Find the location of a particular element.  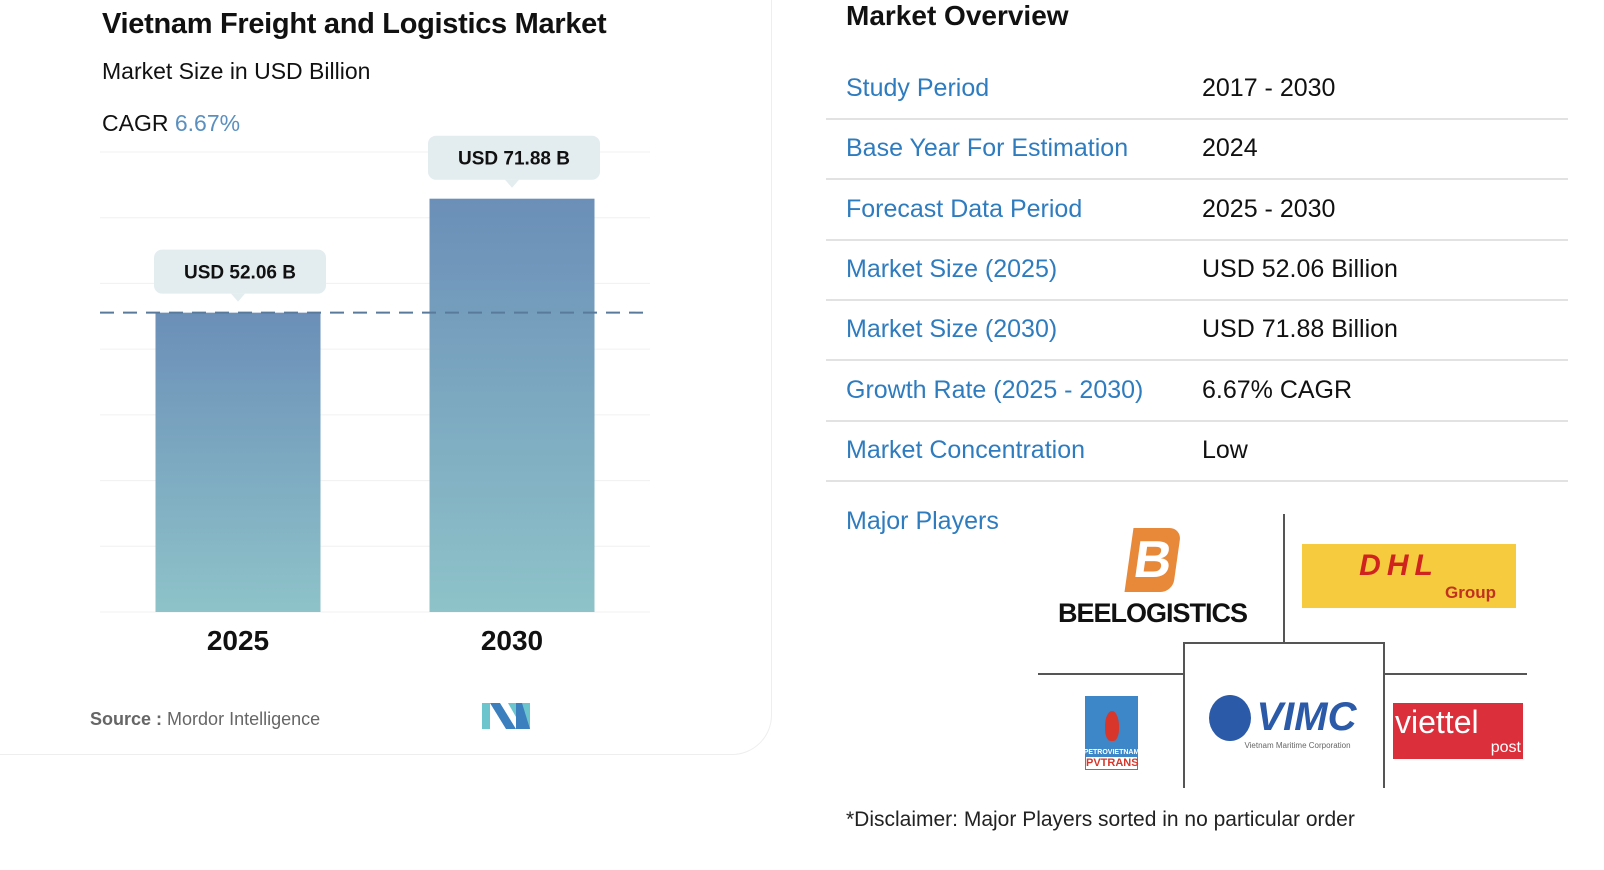

x-tick-label: 2030 is located at coordinates (512, 640).